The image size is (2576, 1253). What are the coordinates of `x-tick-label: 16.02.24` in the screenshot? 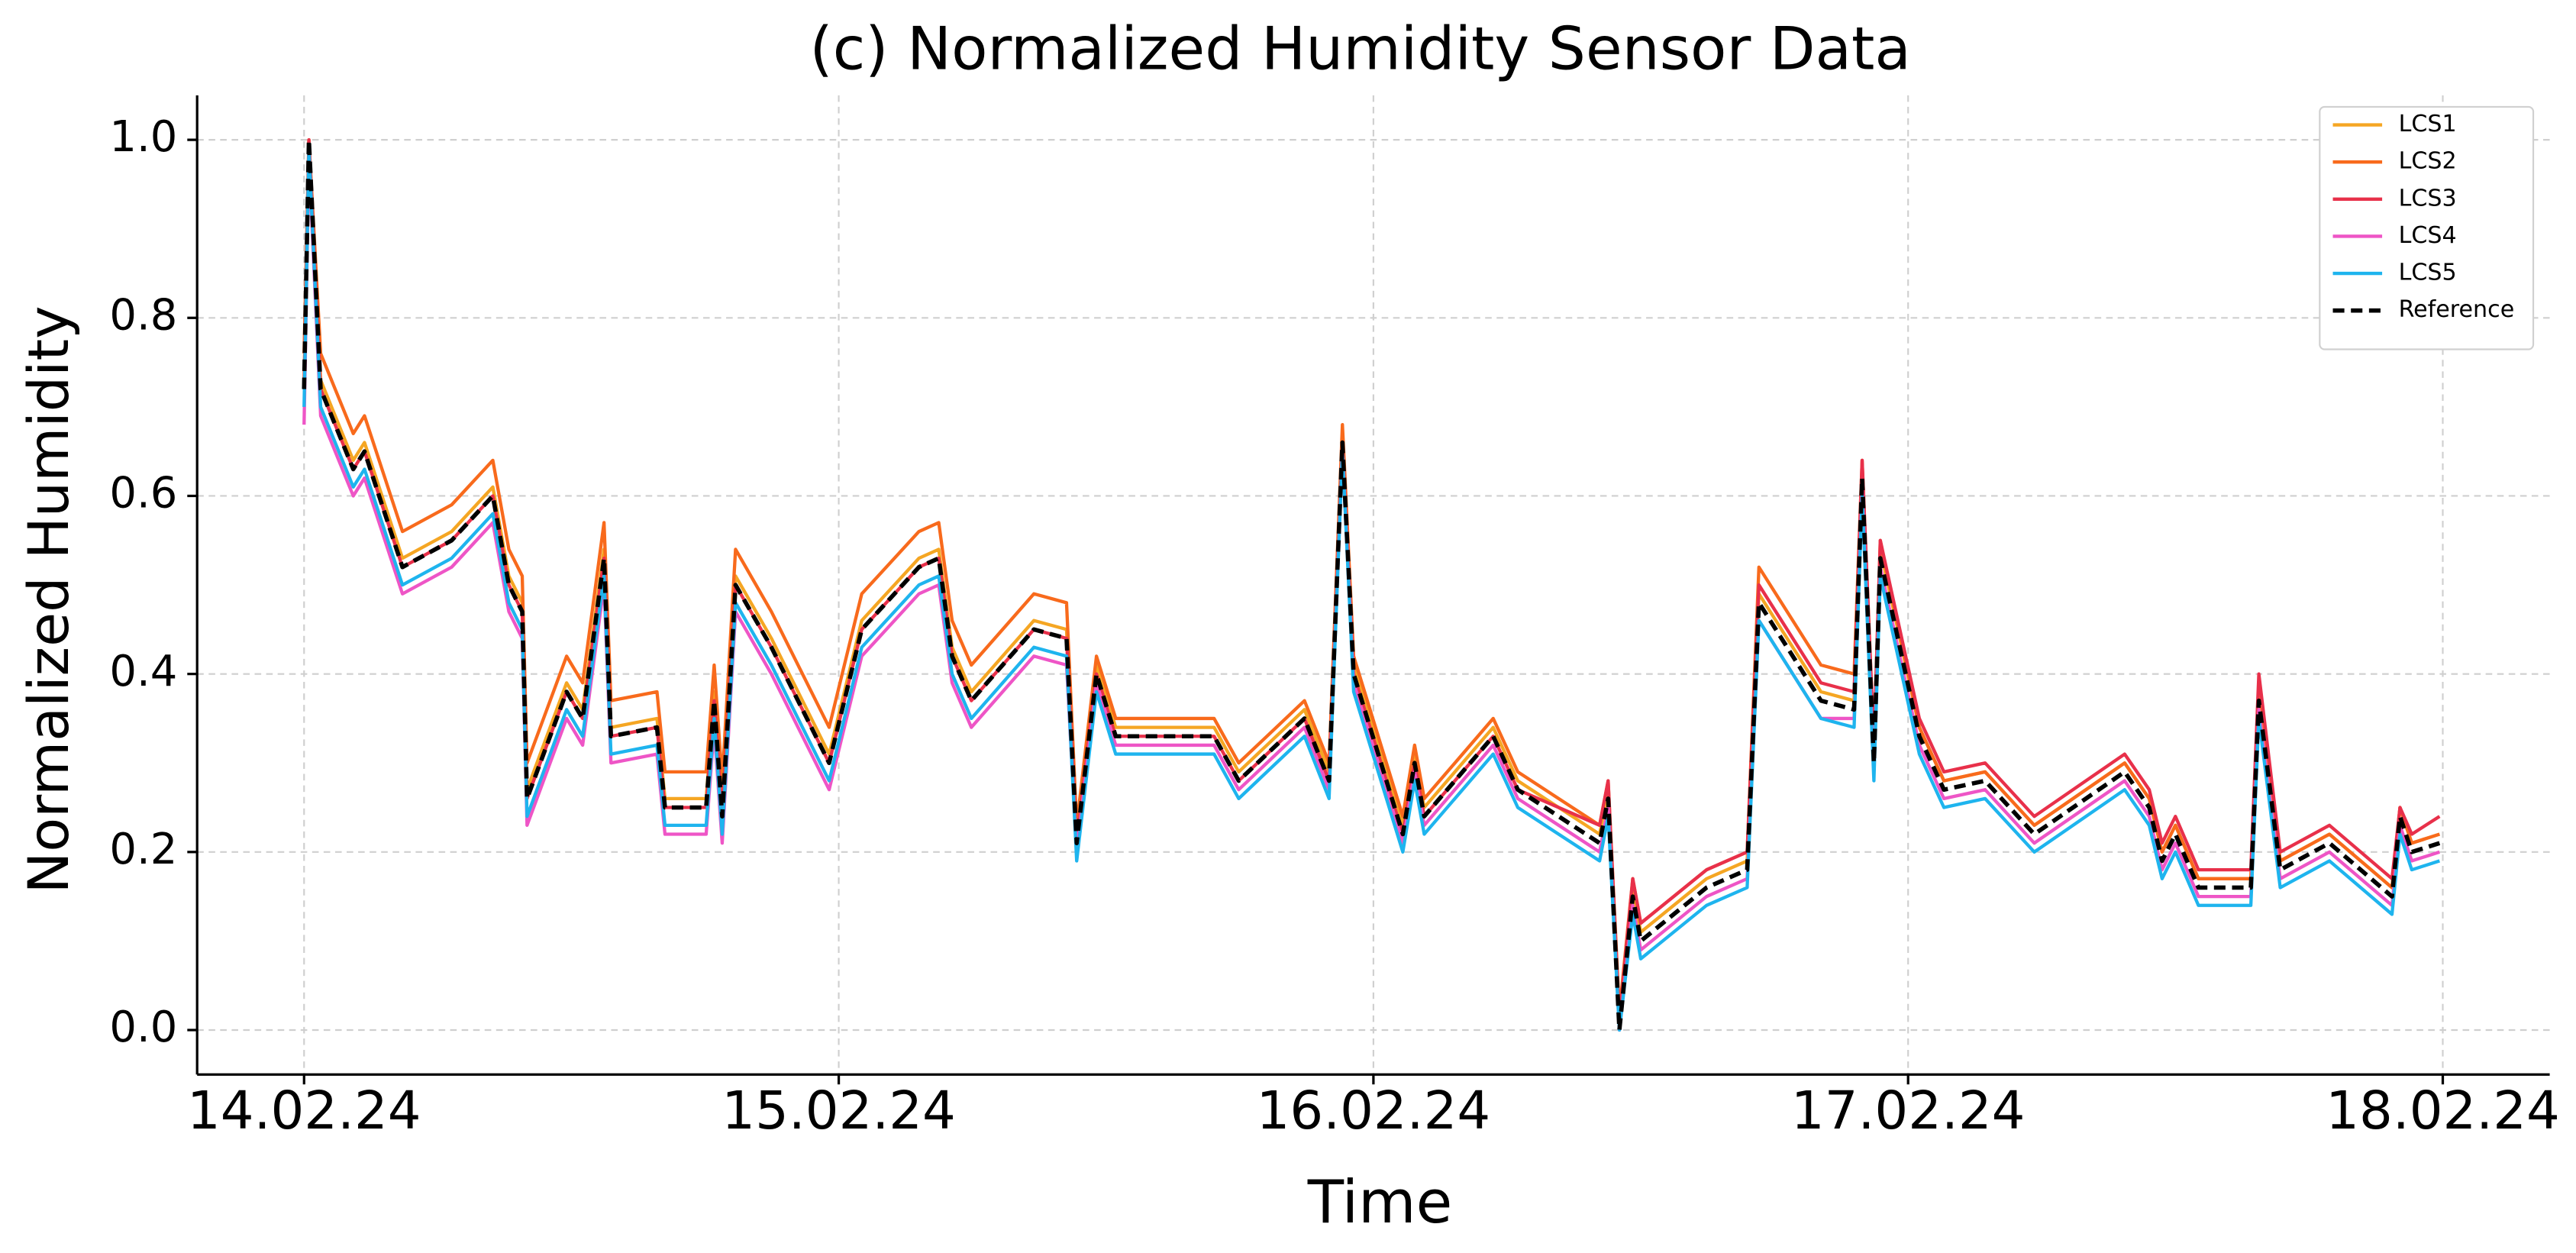 It's located at (1374, 1111).